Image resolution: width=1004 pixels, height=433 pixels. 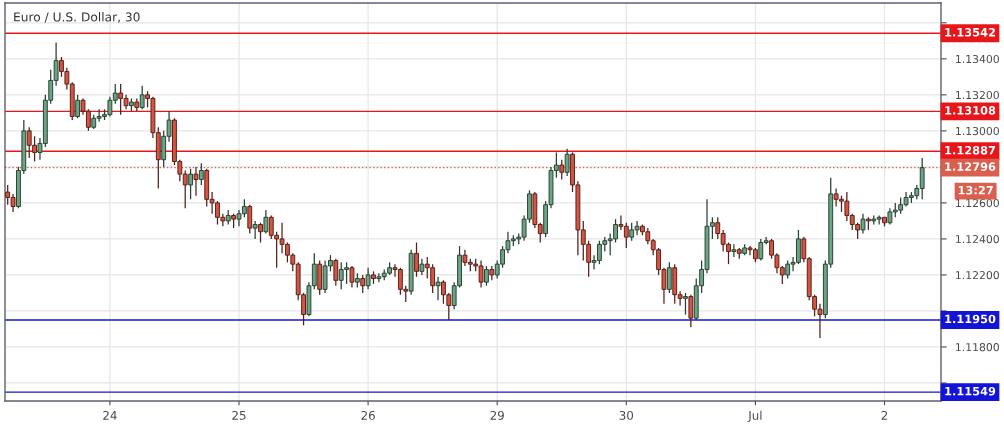 I want to click on ref-line-label: 1.13108, so click(x=970, y=110).